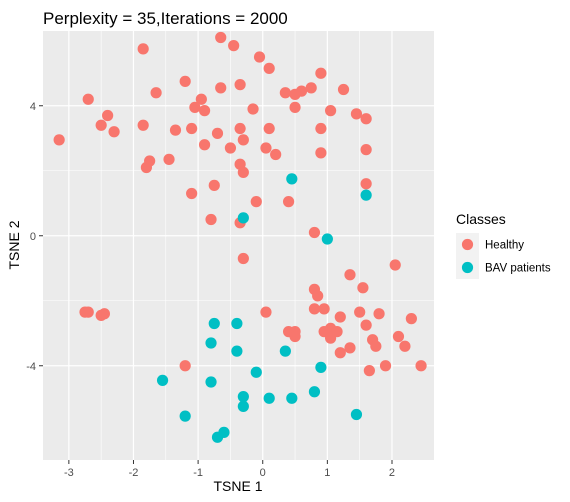 The image size is (570, 502). I want to click on y-axis: -4 0 4, so click(34, 237).